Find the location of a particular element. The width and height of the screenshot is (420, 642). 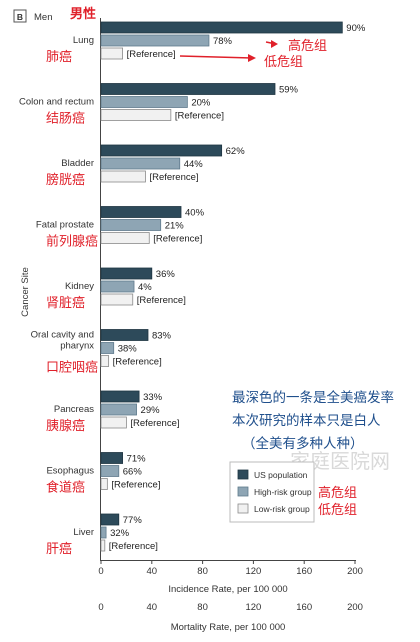

bar-group: 36% 4% [Reference] Kidney 肾脏癌 is located at coordinates (116, 289).